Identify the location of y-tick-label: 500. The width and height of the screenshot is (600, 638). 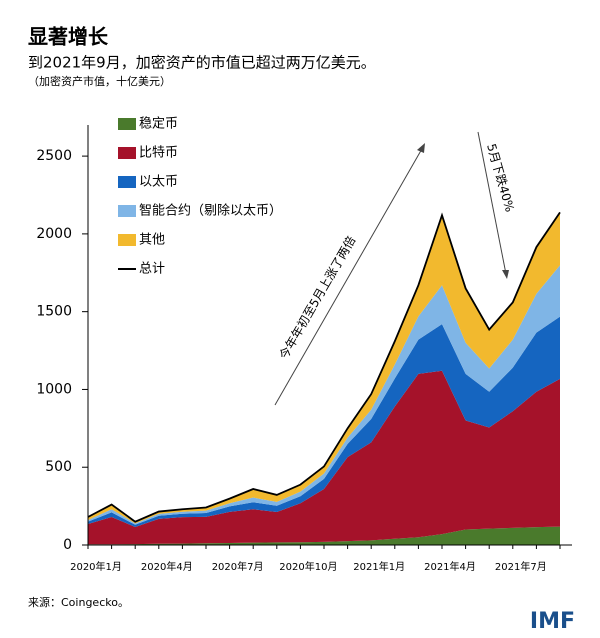
(58, 467).